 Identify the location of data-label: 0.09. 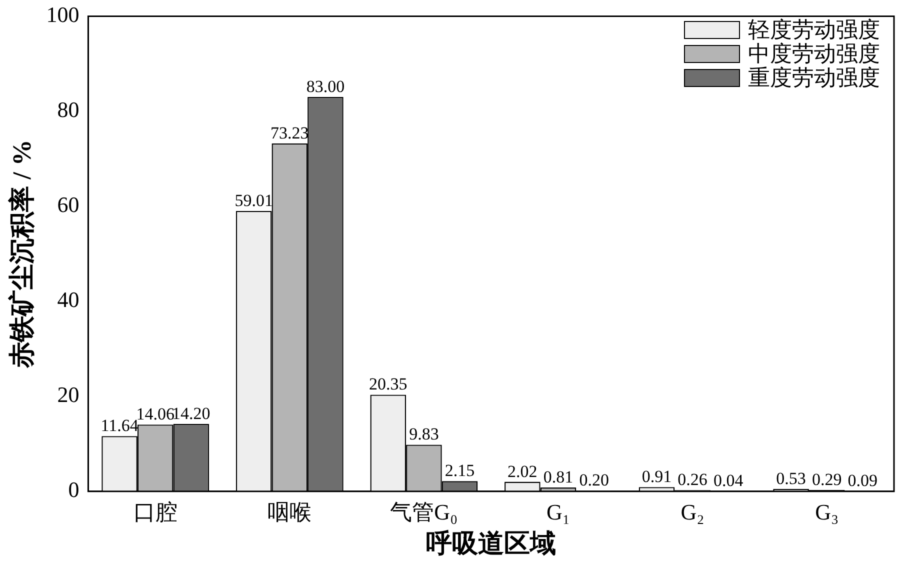
(863, 480).